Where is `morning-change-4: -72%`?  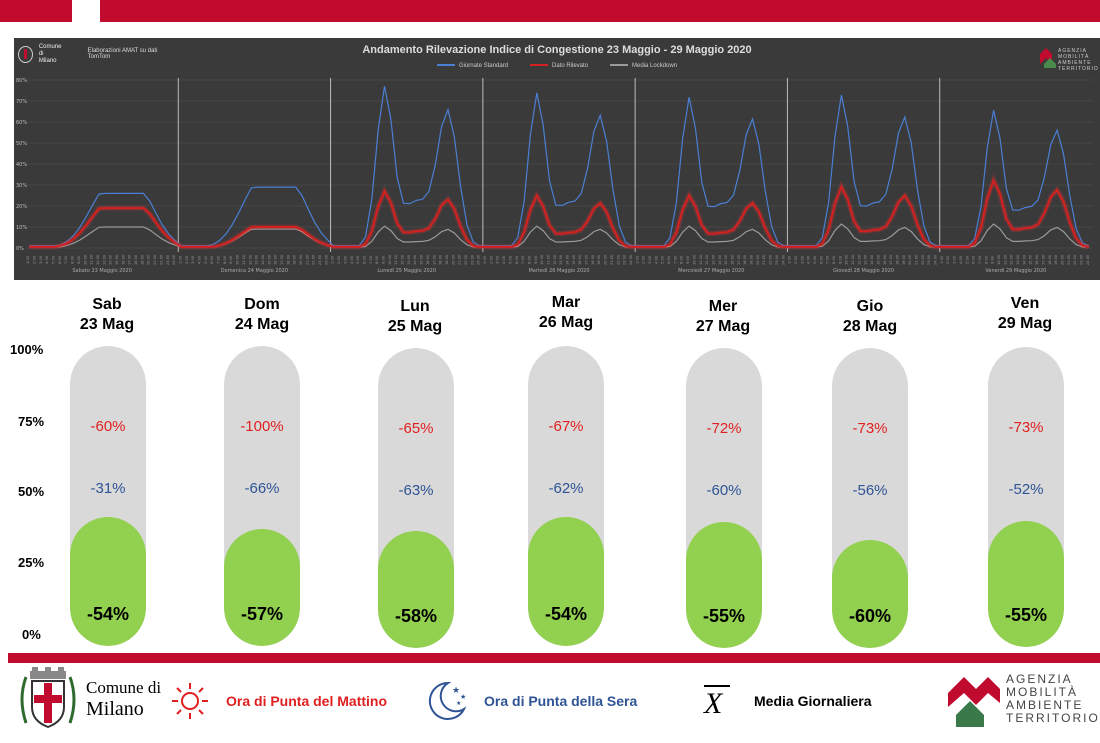
morning-change-4: -72% is located at coordinates (724, 428).